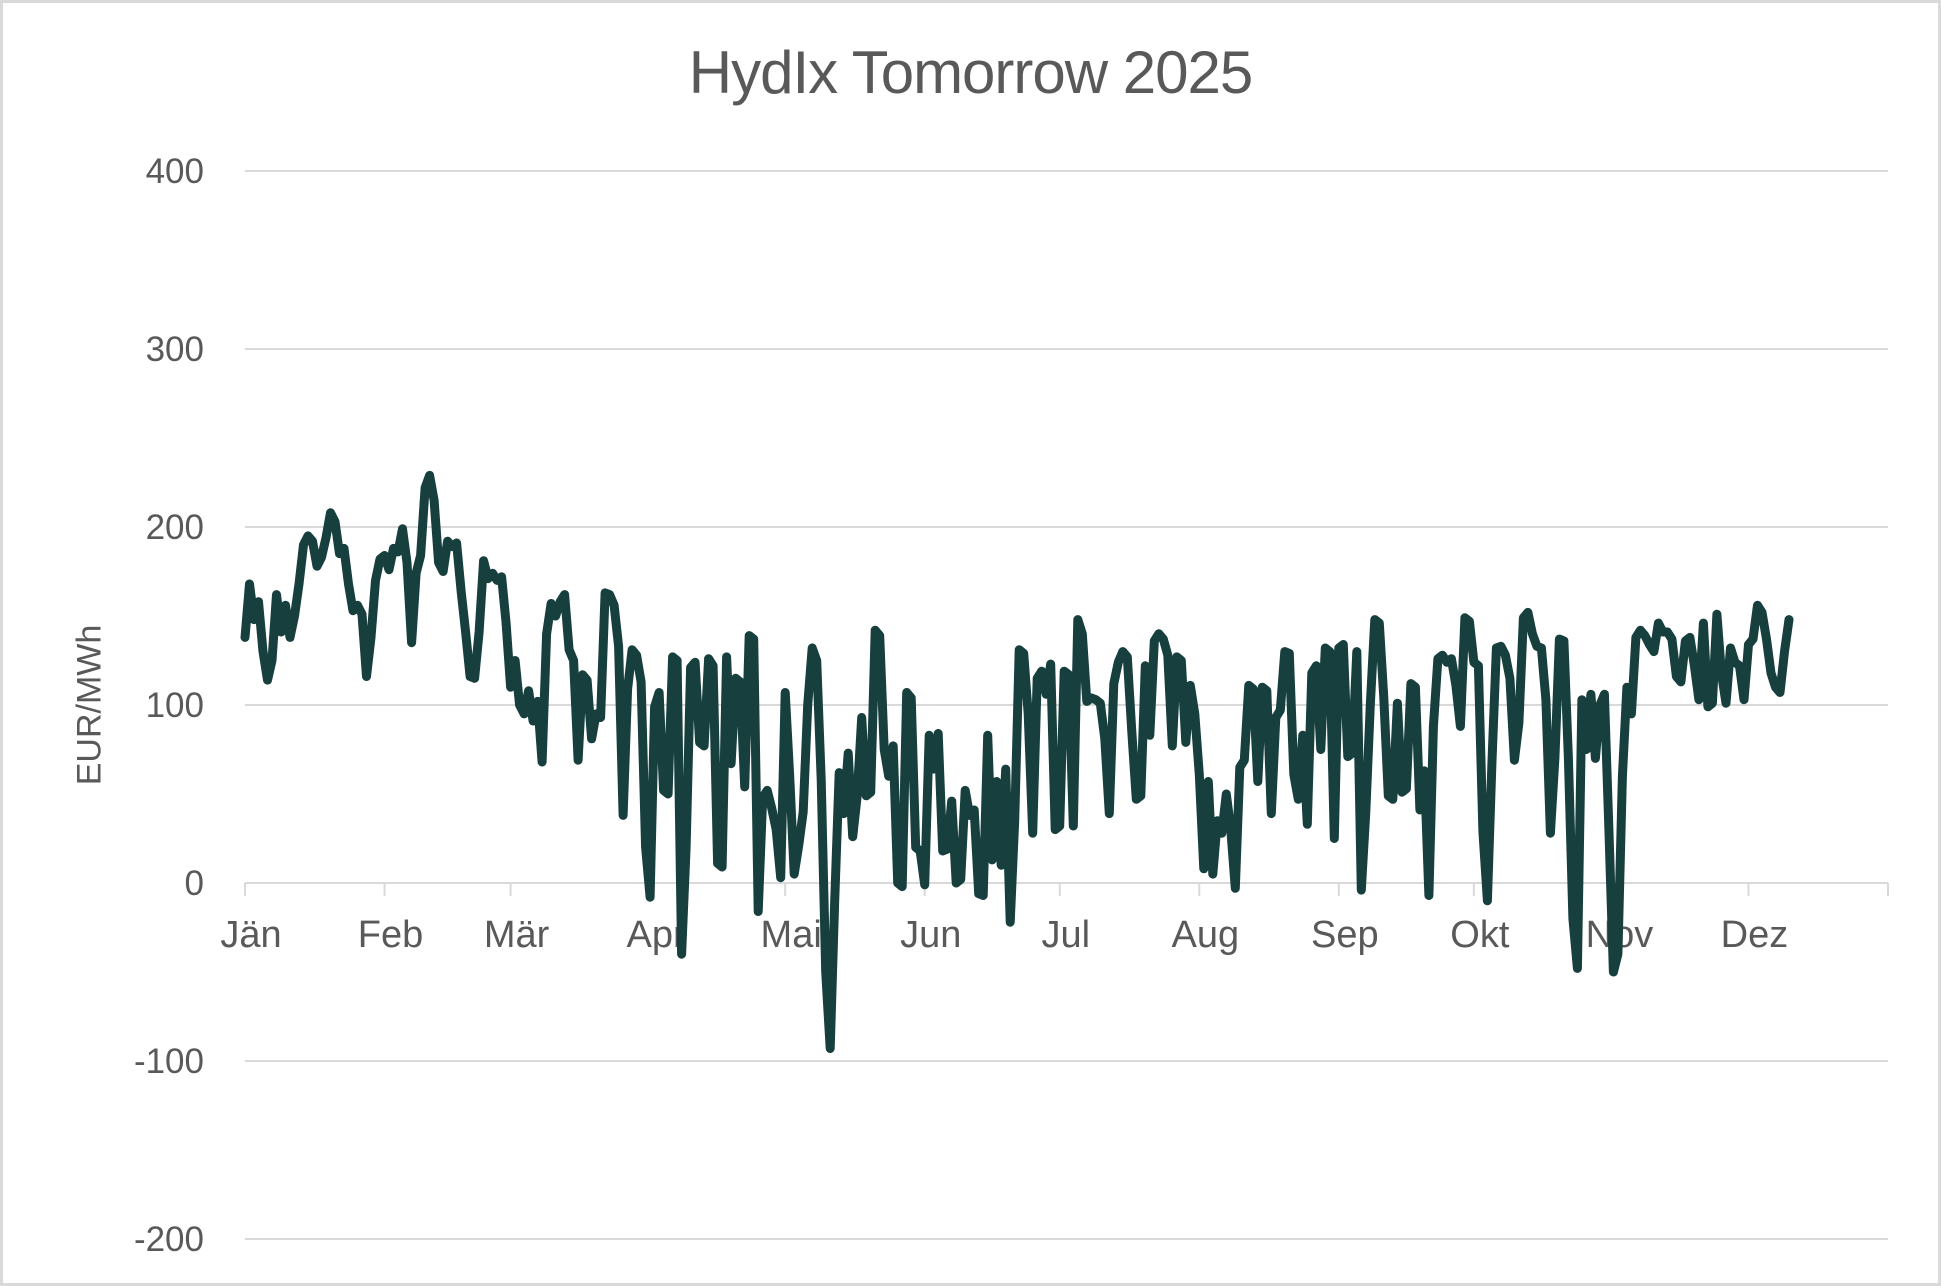 This screenshot has width=1941, height=1286. What do you see at coordinates (175, 349) in the screenshot?
I see `y-tick-label-300: 300` at bounding box center [175, 349].